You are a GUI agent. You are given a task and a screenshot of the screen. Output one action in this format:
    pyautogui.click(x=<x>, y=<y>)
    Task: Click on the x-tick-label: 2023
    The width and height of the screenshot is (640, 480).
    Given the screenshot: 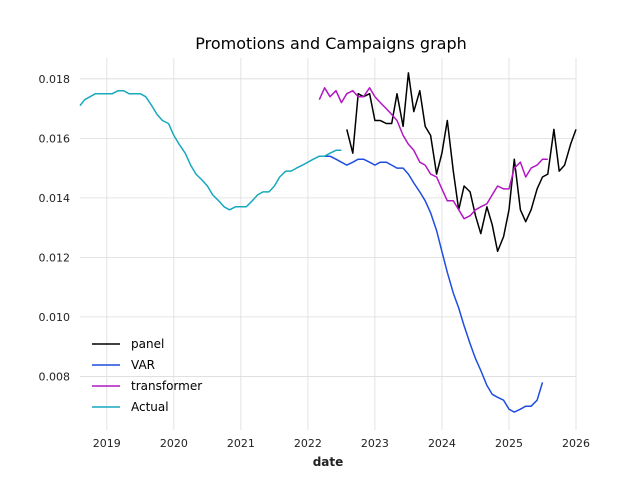 What is the action you would take?
    pyautogui.click(x=375, y=443)
    